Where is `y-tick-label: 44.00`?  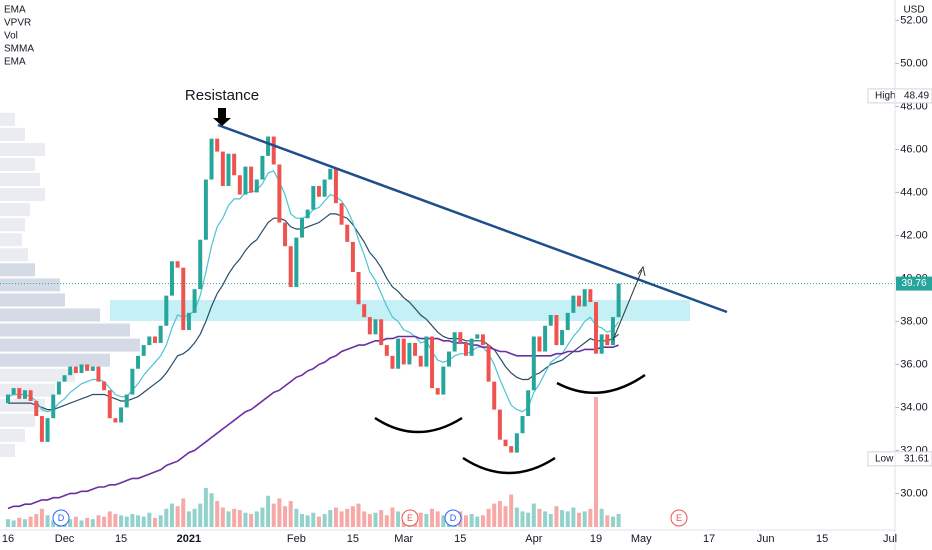 y-tick-label: 44.00 is located at coordinates (914, 192).